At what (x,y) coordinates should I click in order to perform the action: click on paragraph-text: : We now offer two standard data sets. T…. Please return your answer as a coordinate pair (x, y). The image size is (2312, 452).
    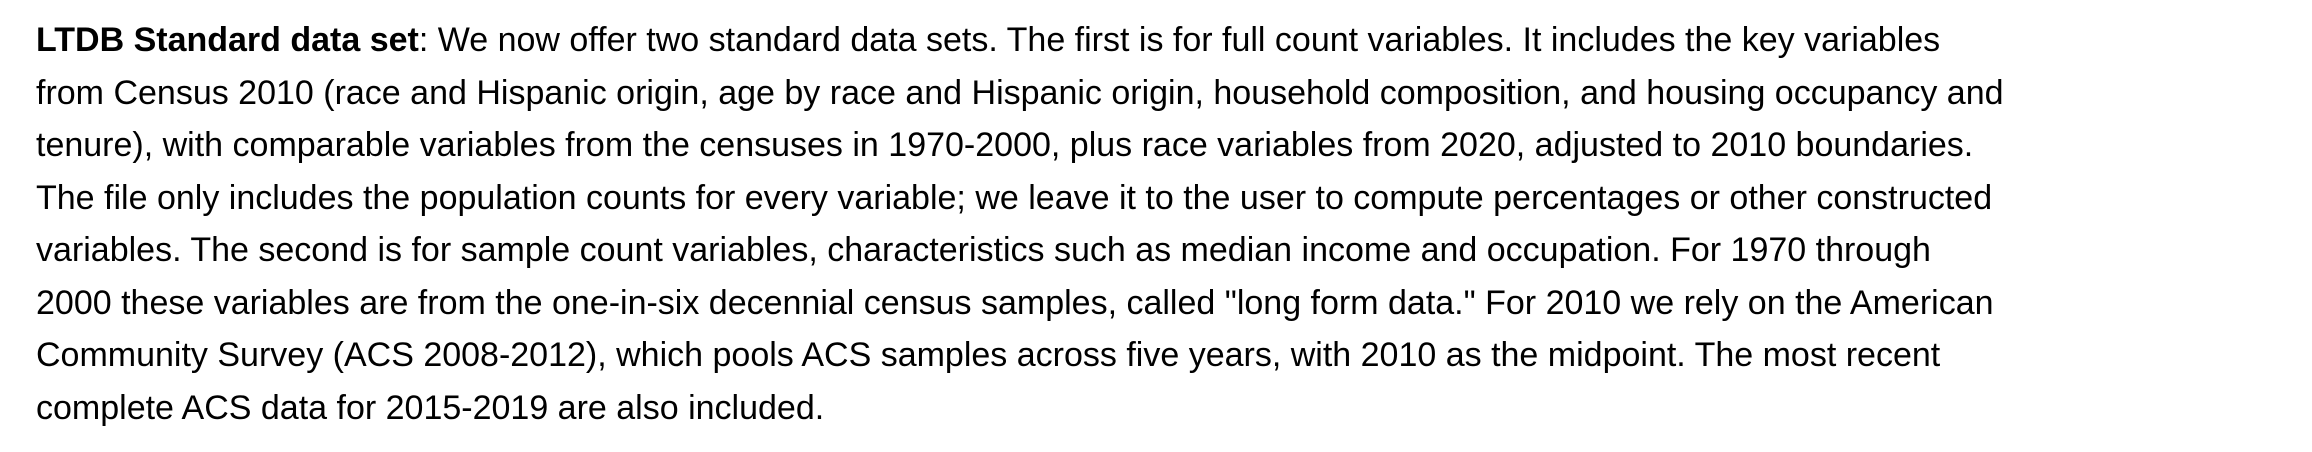
    Looking at the image, I should click on (1179, 40).